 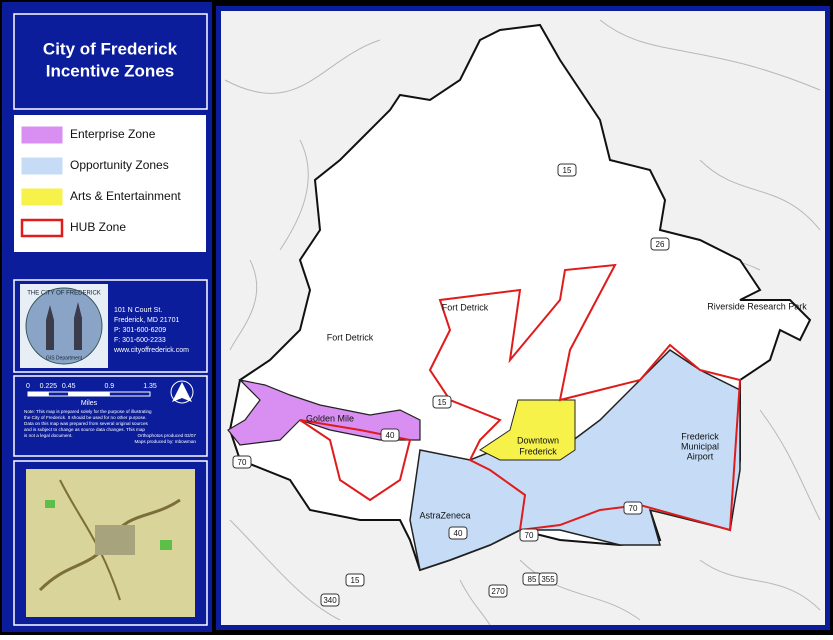 I want to click on scale-unit: Miles, so click(x=89, y=403).